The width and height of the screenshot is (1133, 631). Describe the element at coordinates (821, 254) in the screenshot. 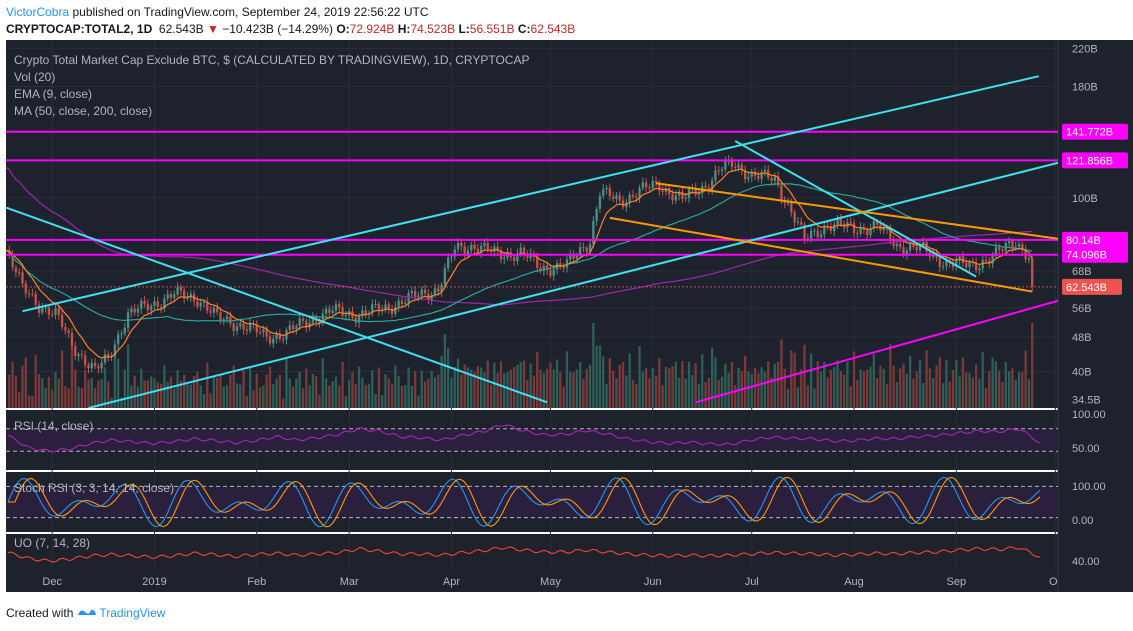

I see `wedge-bottom-trendline` at that location.